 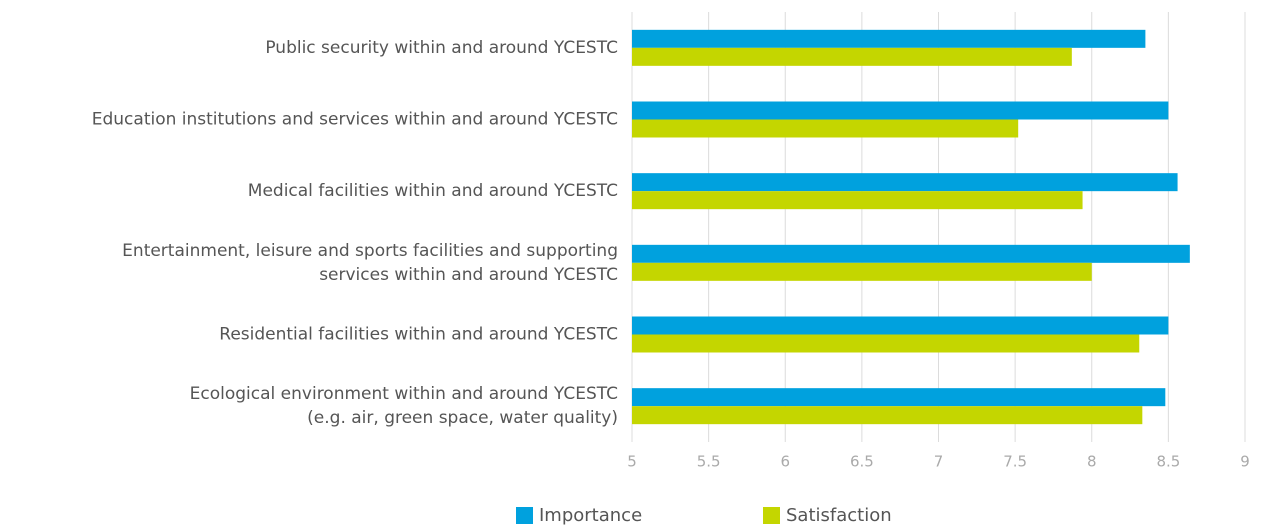 What do you see at coordinates (862, 462) in the screenshot?
I see `x-tick-label: 6.5` at bounding box center [862, 462].